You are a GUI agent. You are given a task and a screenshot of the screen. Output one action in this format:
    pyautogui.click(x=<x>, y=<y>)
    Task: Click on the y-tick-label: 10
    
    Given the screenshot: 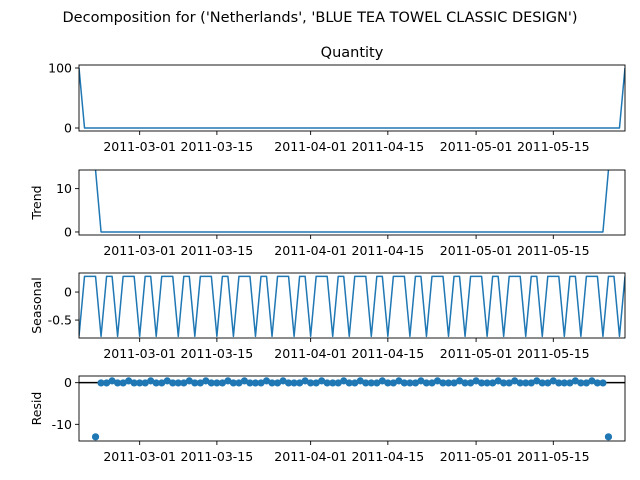 What is the action you would take?
    pyautogui.click(x=64, y=188)
    